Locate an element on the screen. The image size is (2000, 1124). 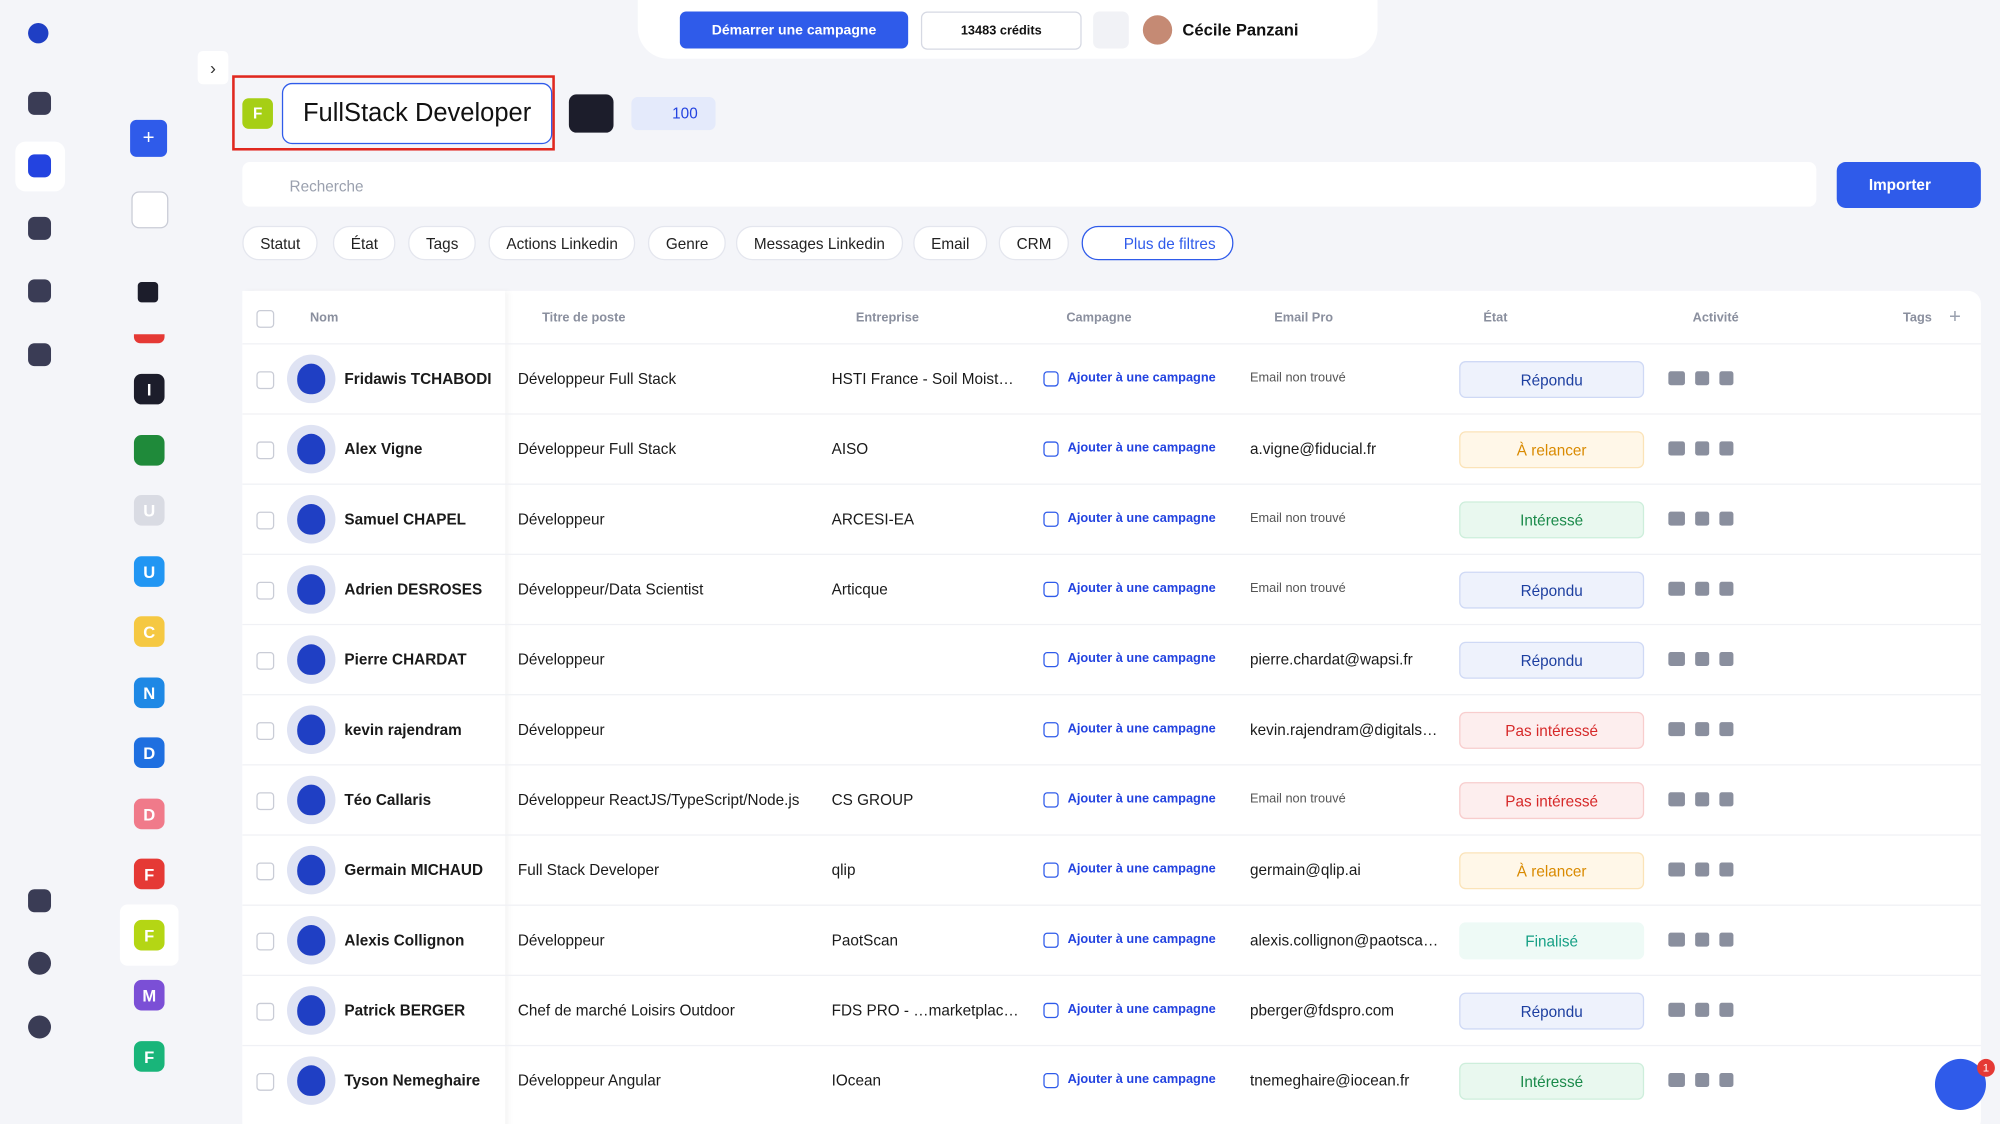
nav-home is located at coordinates (40, 103).